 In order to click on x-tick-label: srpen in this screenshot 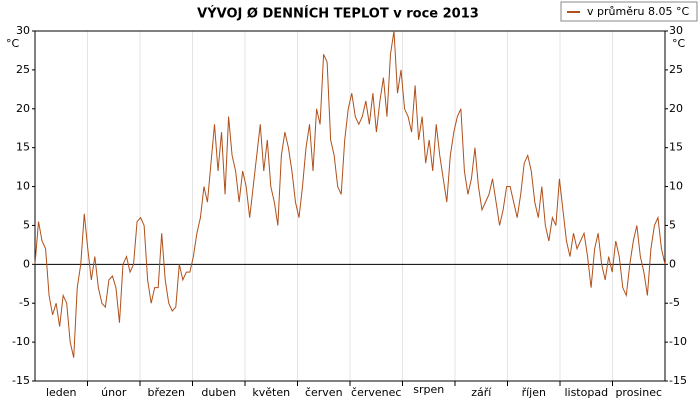, I will do `click(428, 389)`.